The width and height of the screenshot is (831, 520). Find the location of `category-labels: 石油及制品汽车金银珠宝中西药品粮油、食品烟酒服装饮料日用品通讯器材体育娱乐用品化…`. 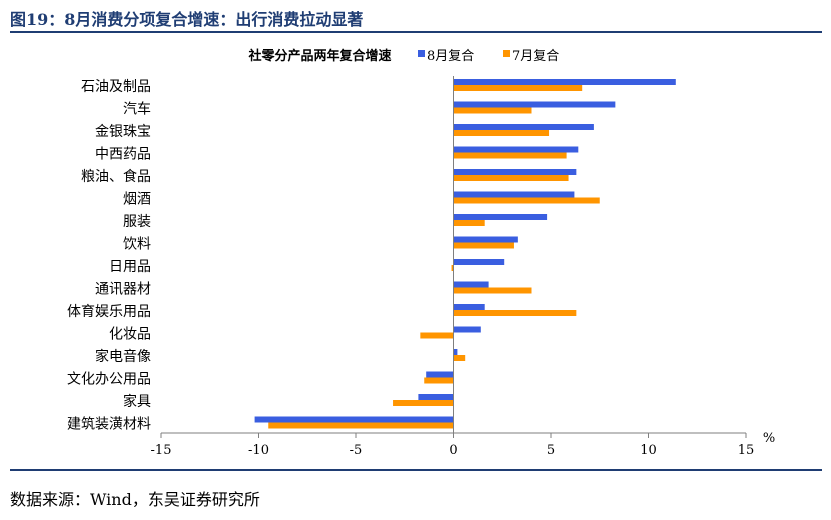

category-labels: 石油及制品汽车金银珠宝中西药品粮油、食品烟酒服装饮料日用品通讯器材体育娱乐用品化… is located at coordinates (109, 256).